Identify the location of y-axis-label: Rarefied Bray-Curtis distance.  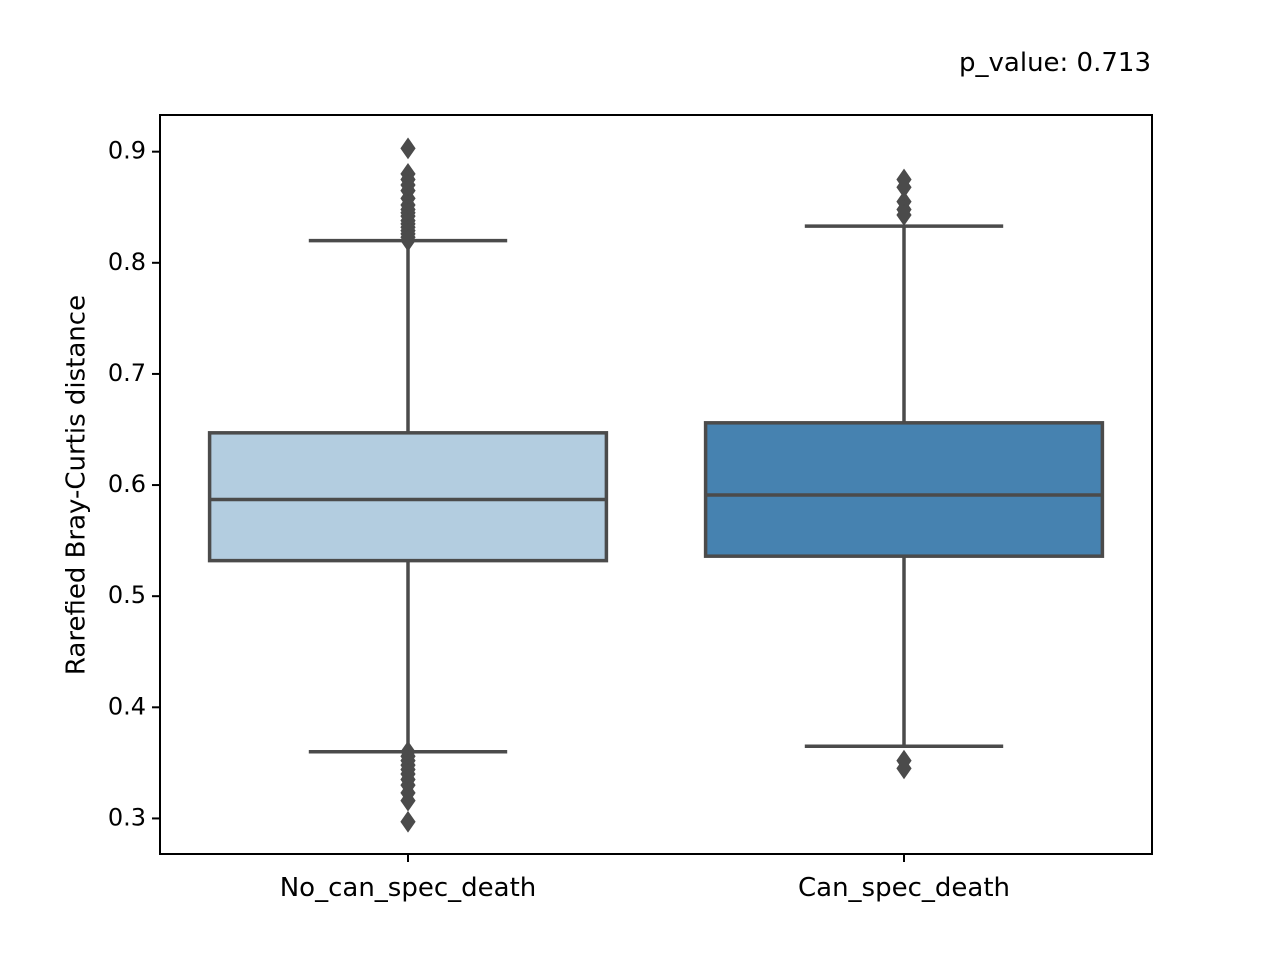
(77, 485).